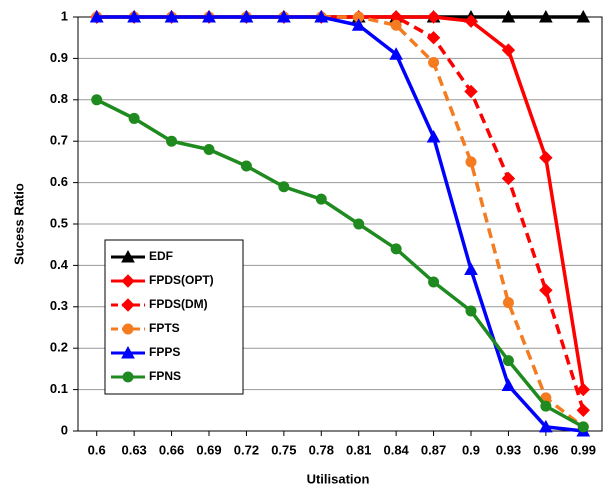  What do you see at coordinates (59, 140) in the screenshot?
I see `y-tick-label: 0.7` at bounding box center [59, 140].